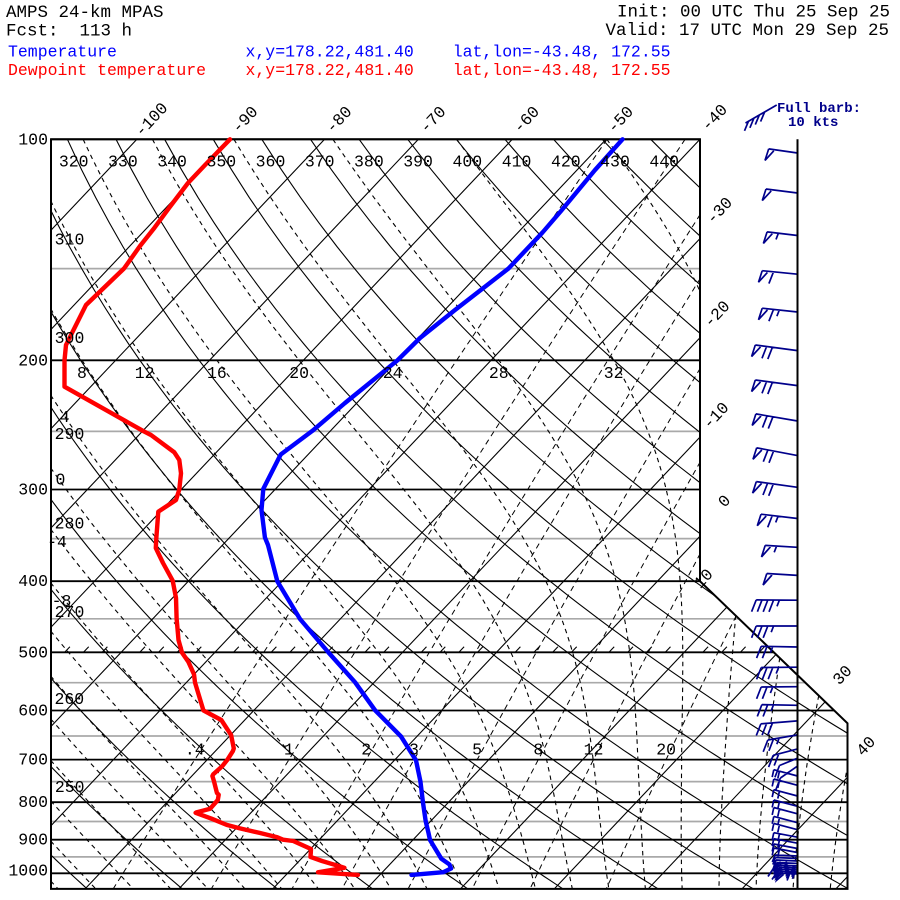  What do you see at coordinates (664, 162) in the screenshot?
I see `svg-text: 440` at bounding box center [664, 162].